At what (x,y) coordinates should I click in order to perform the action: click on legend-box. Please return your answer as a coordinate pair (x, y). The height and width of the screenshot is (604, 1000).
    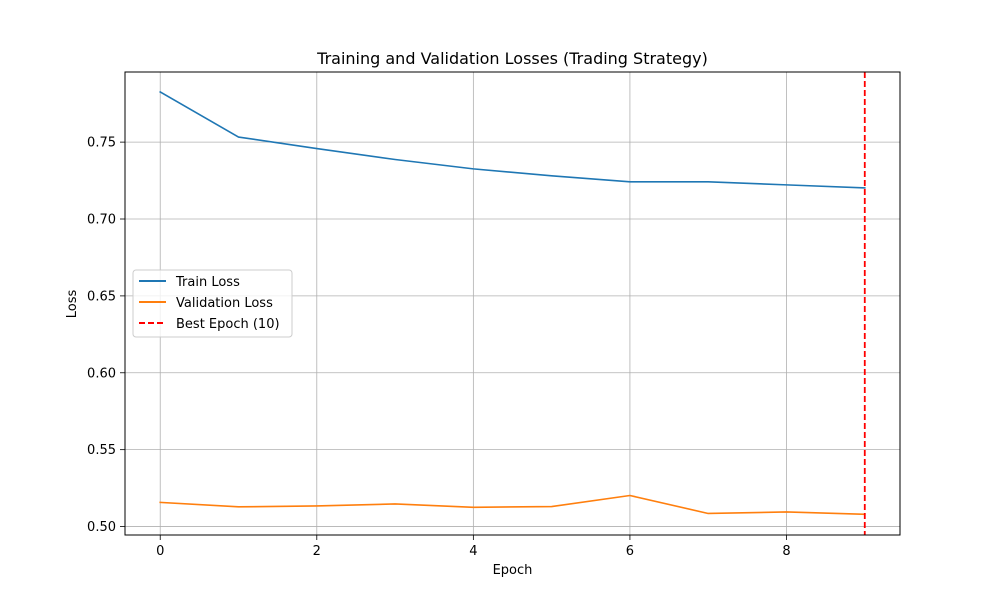
    Looking at the image, I should click on (212, 303).